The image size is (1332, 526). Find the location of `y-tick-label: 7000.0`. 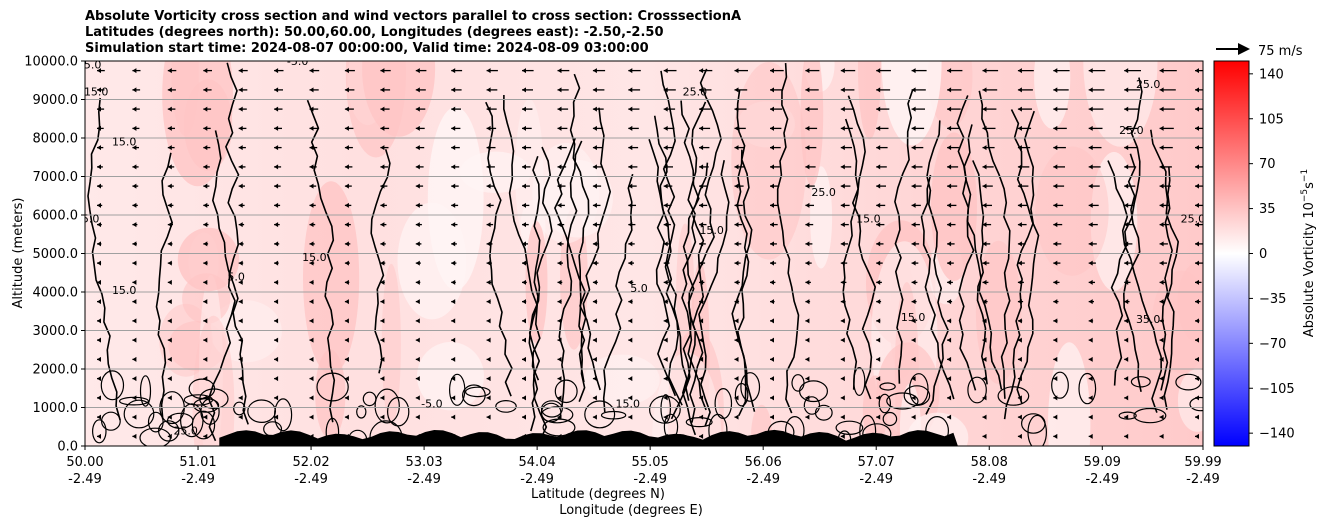

y-tick-label: 7000.0 is located at coordinates (56, 177).